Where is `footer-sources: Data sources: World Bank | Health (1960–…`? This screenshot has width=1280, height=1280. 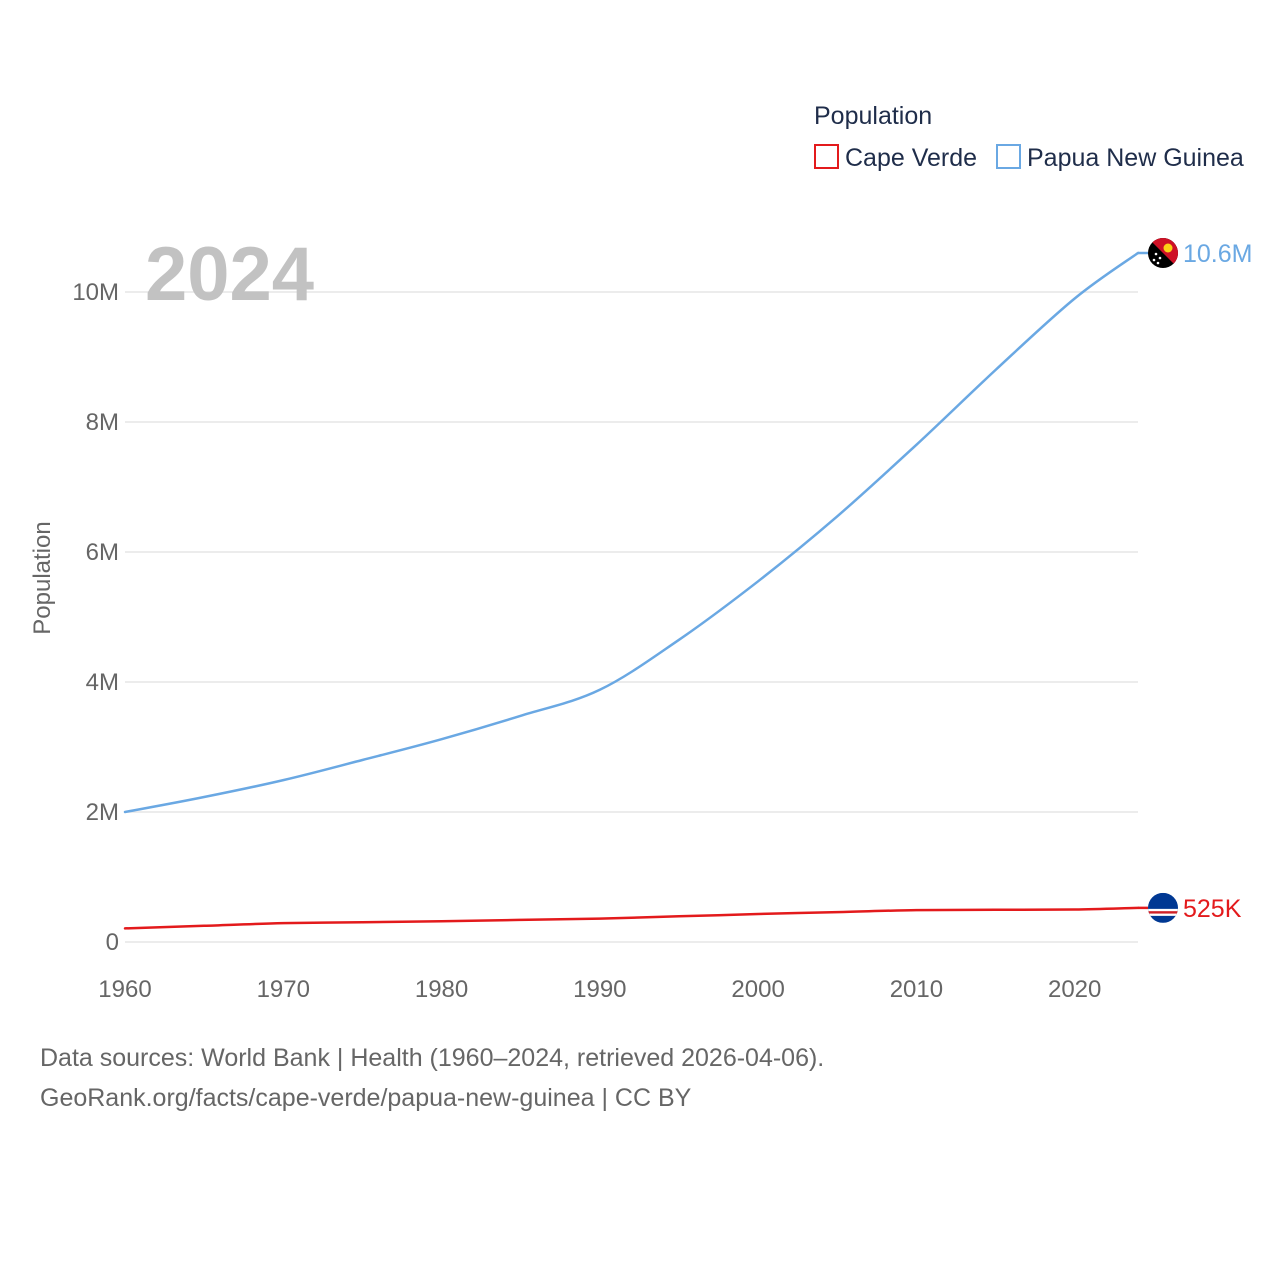 footer-sources: Data sources: World Bank | Health (1960–… is located at coordinates (432, 1058).